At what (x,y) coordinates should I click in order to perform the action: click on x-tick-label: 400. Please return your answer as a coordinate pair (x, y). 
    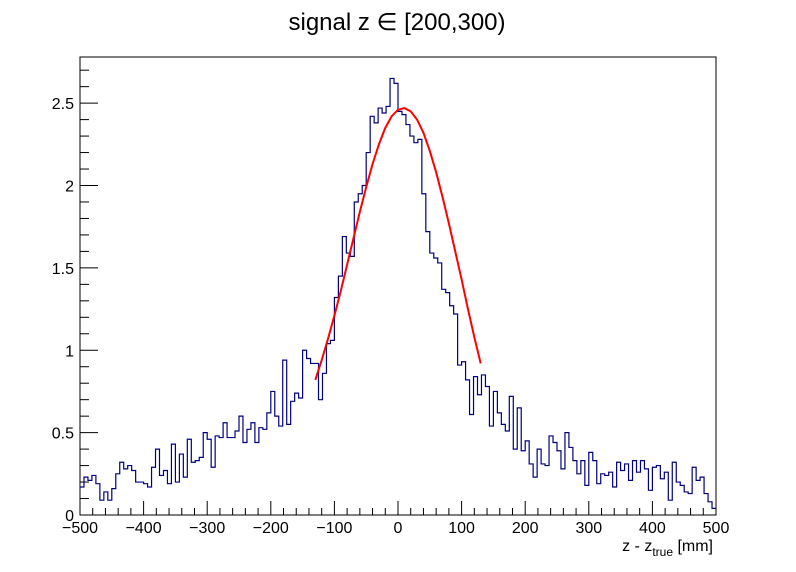
    Looking at the image, I should click on (652, 528).